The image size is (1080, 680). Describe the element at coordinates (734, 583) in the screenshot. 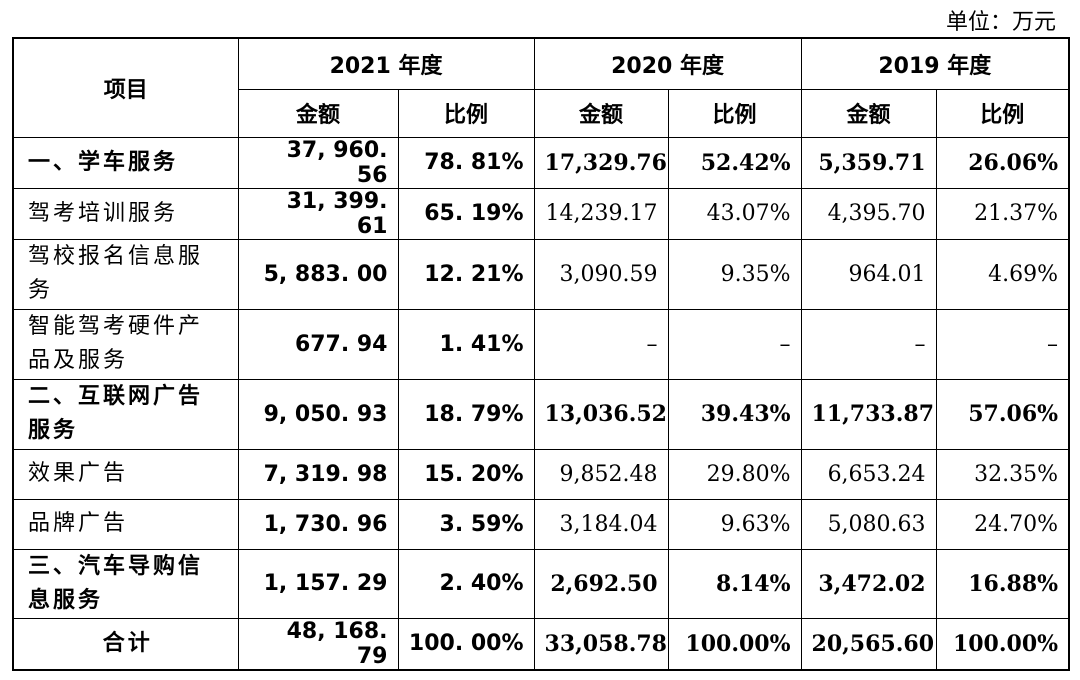

I see `cell-value: 8.14%` at that location.